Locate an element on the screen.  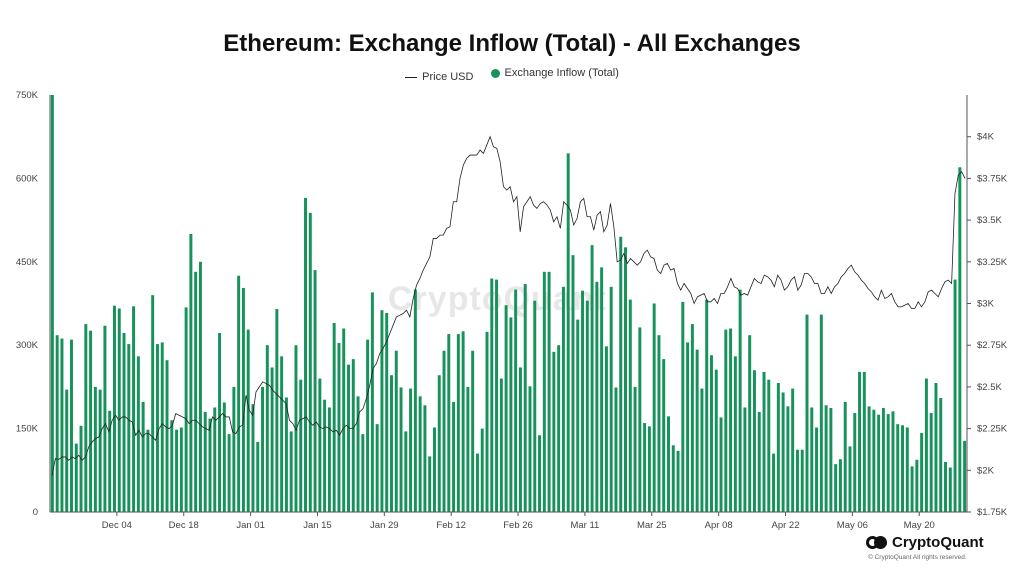
x-tick-label: Apr 22 is located at coordinates (786, 525).